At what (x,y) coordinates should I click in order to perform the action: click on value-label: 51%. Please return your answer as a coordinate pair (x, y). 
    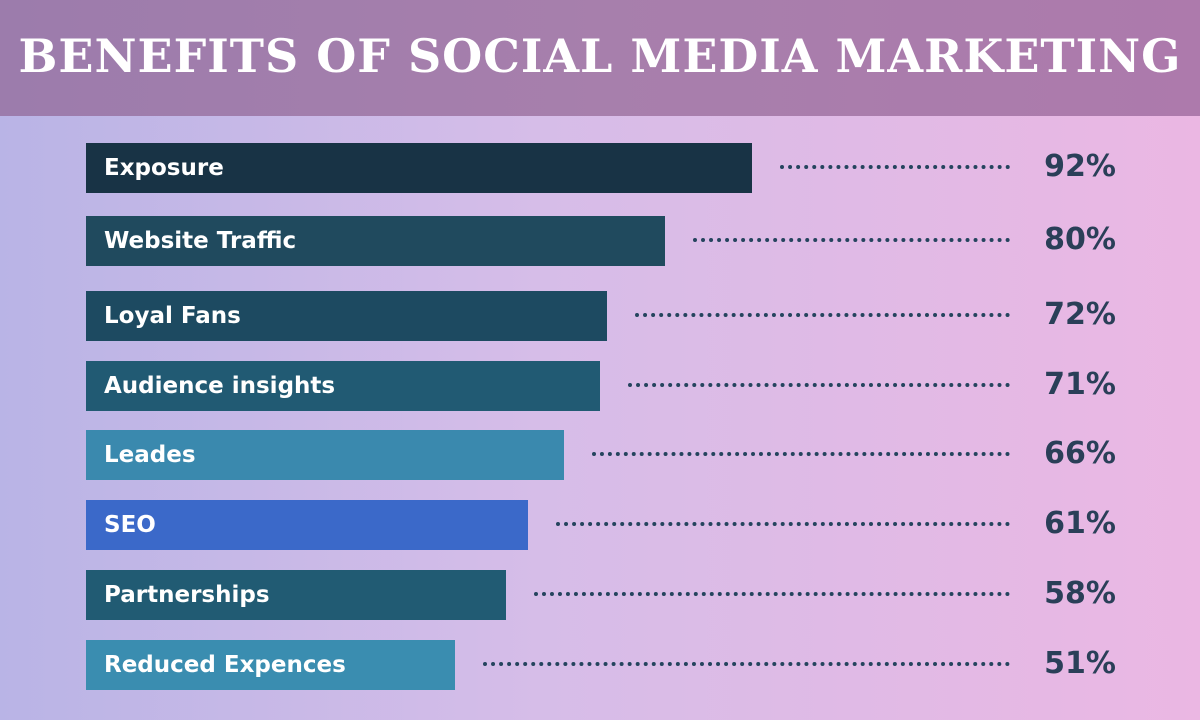
    Looking at the image, I should click on (1080, 663).